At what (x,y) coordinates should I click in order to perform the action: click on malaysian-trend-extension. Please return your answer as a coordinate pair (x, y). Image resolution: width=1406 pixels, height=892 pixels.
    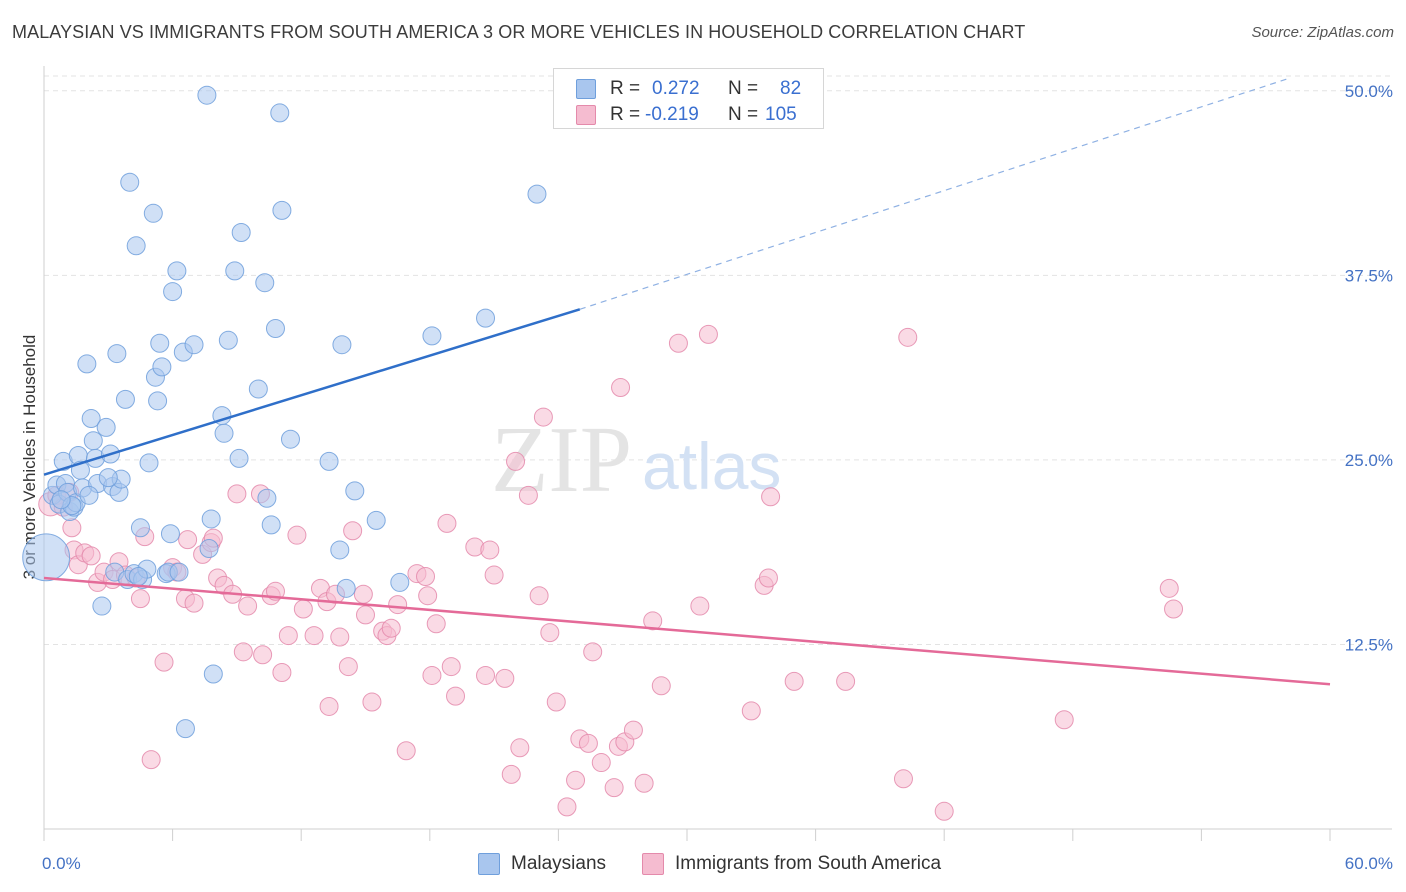
    Looking at the image, I should click on (933, 194).